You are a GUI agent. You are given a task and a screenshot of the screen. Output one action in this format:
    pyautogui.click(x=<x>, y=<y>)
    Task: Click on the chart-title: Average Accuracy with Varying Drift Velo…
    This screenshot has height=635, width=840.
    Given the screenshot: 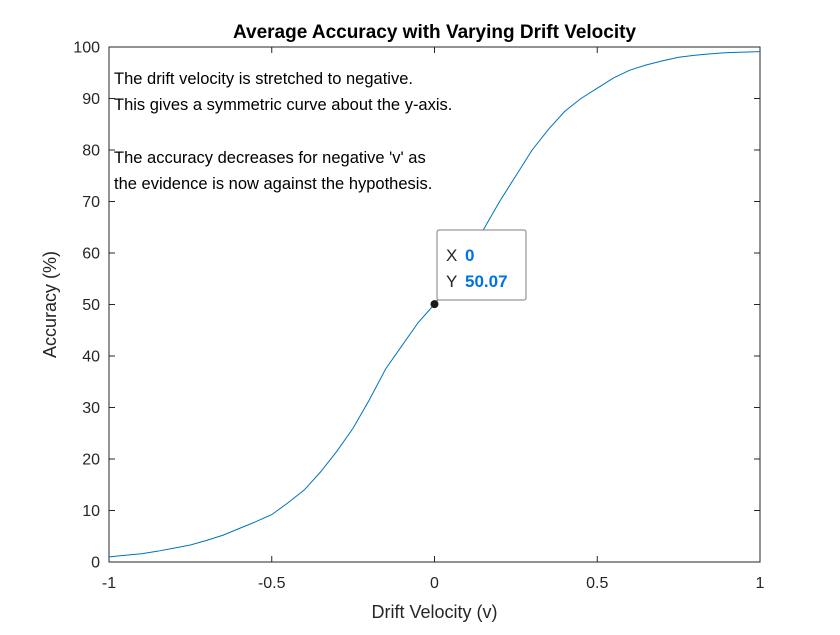 What is the action you would take?
    pyautogui.click(x=434, y=32)
    